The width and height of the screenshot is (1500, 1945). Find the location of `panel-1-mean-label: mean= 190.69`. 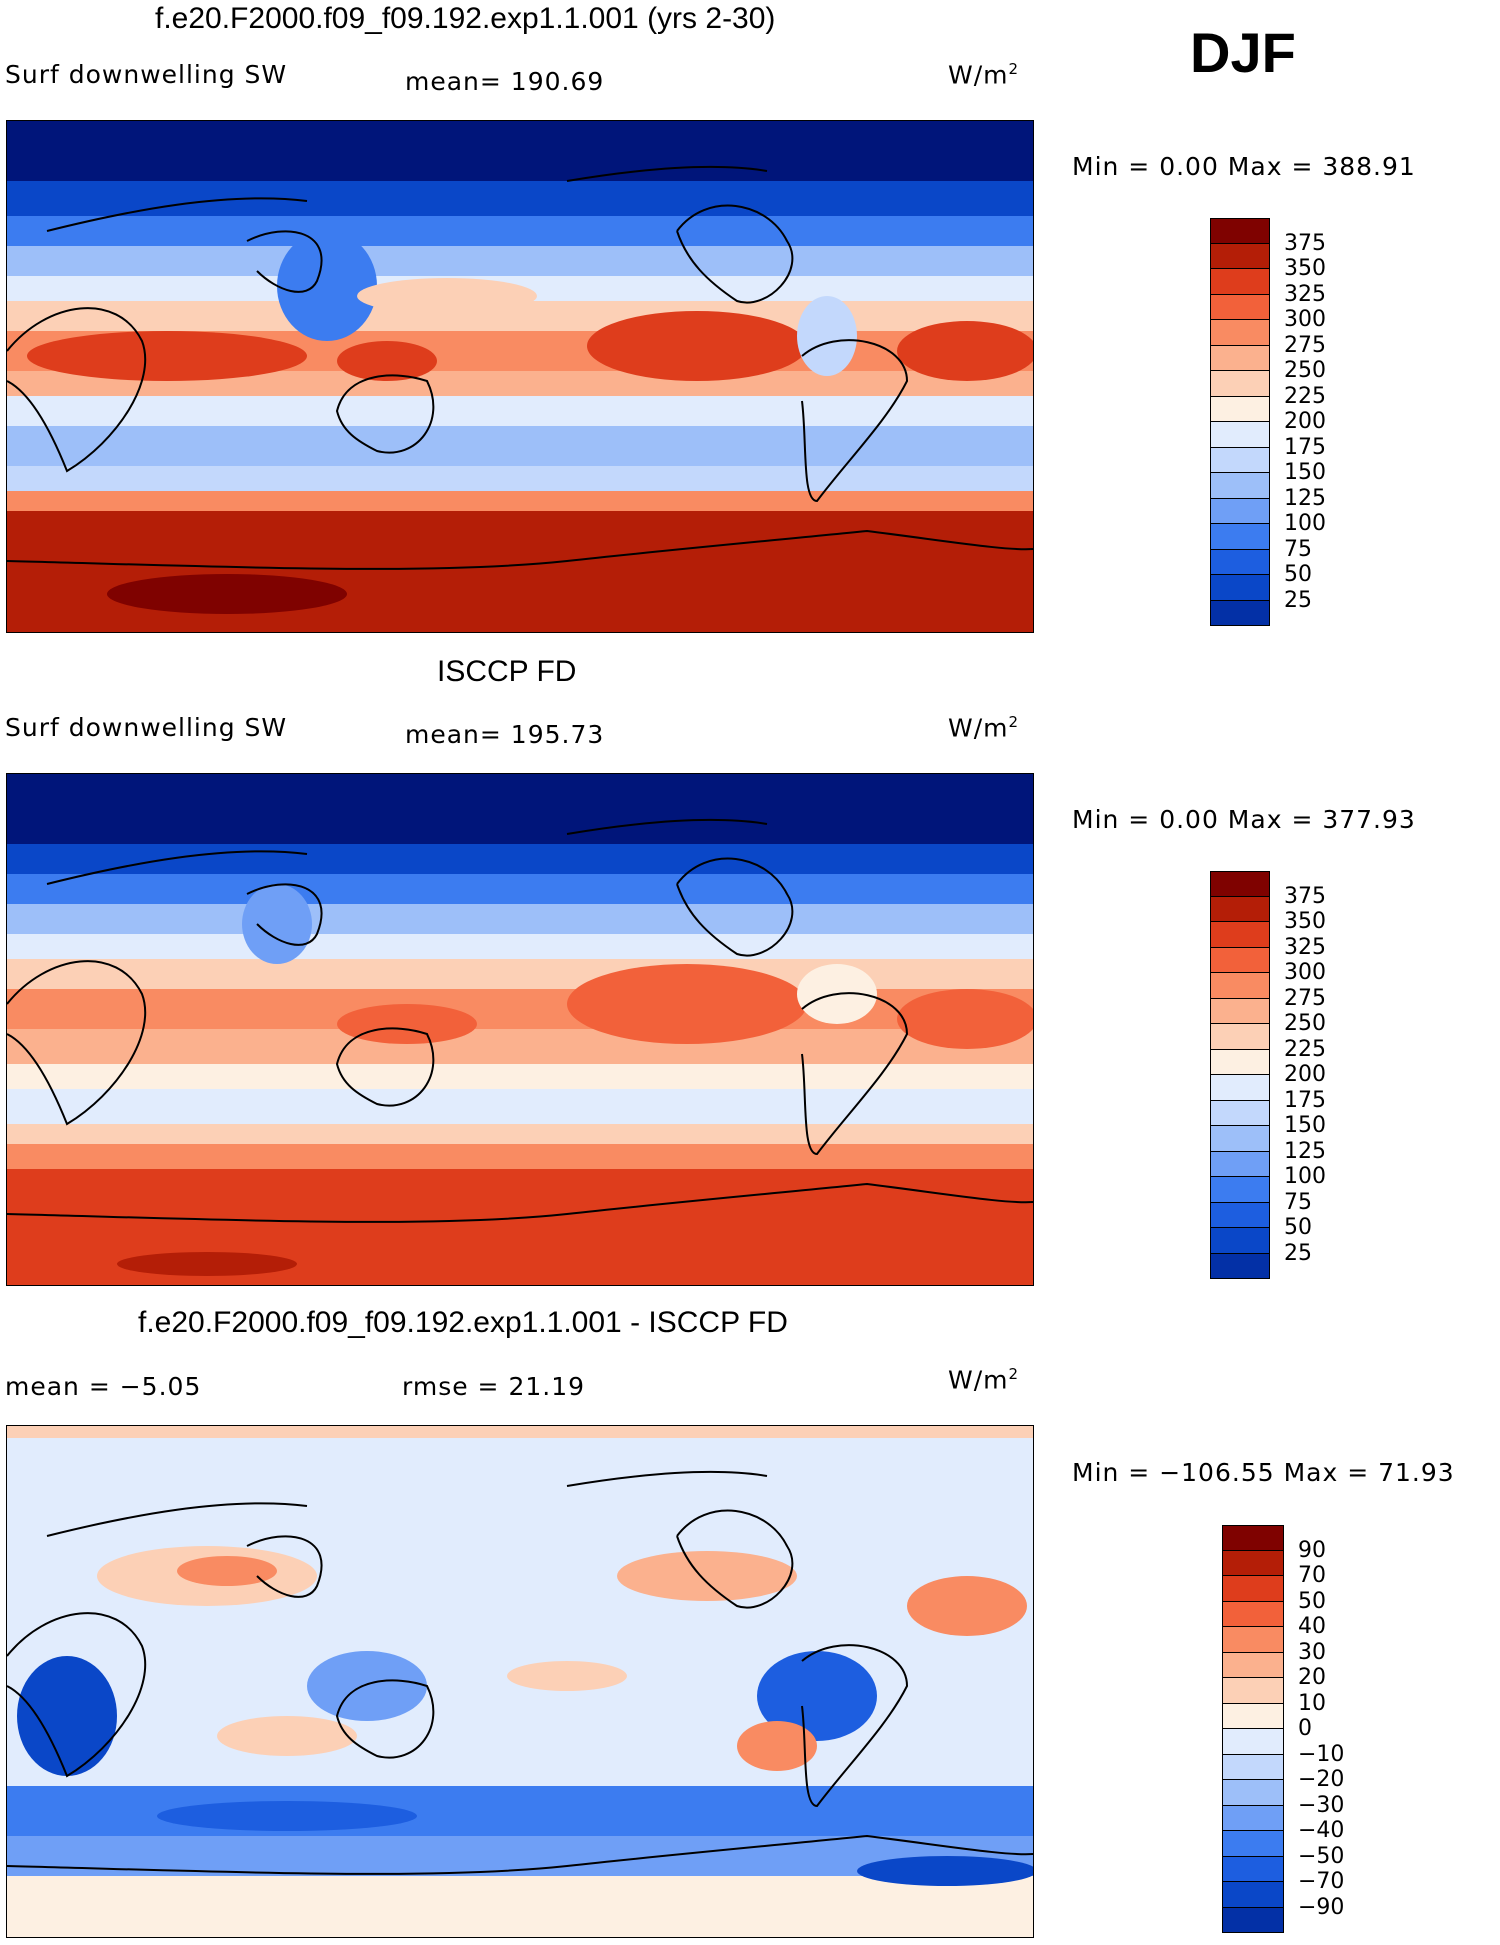

panel-1-mean-label: mean= 190.69 is located at coordinates (505, 81).